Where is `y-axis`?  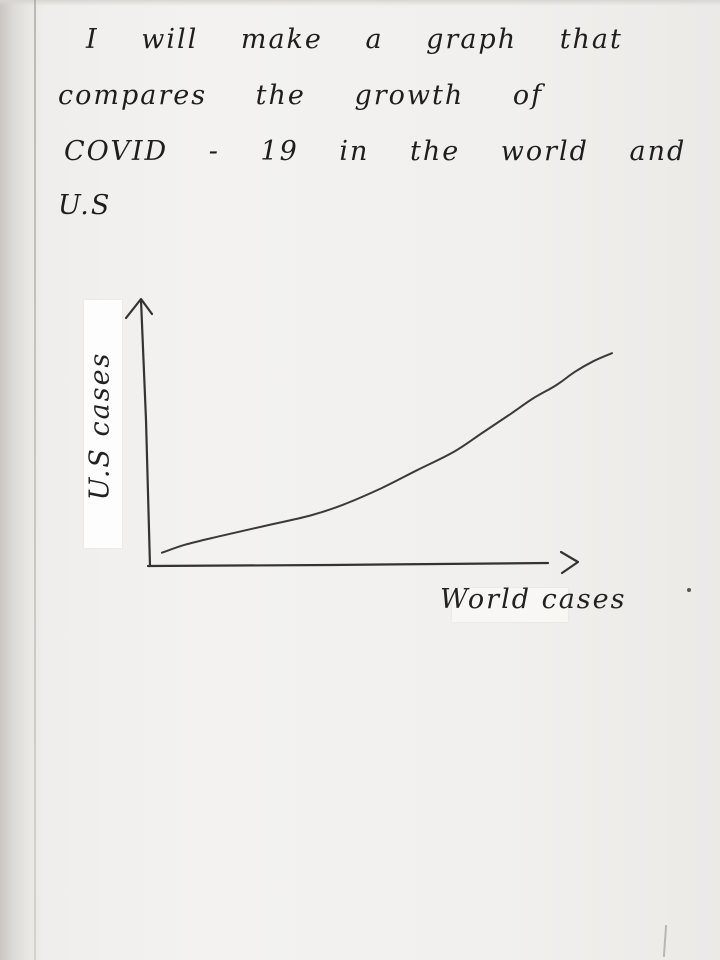 y-axis is located at coordinates (139, 432).